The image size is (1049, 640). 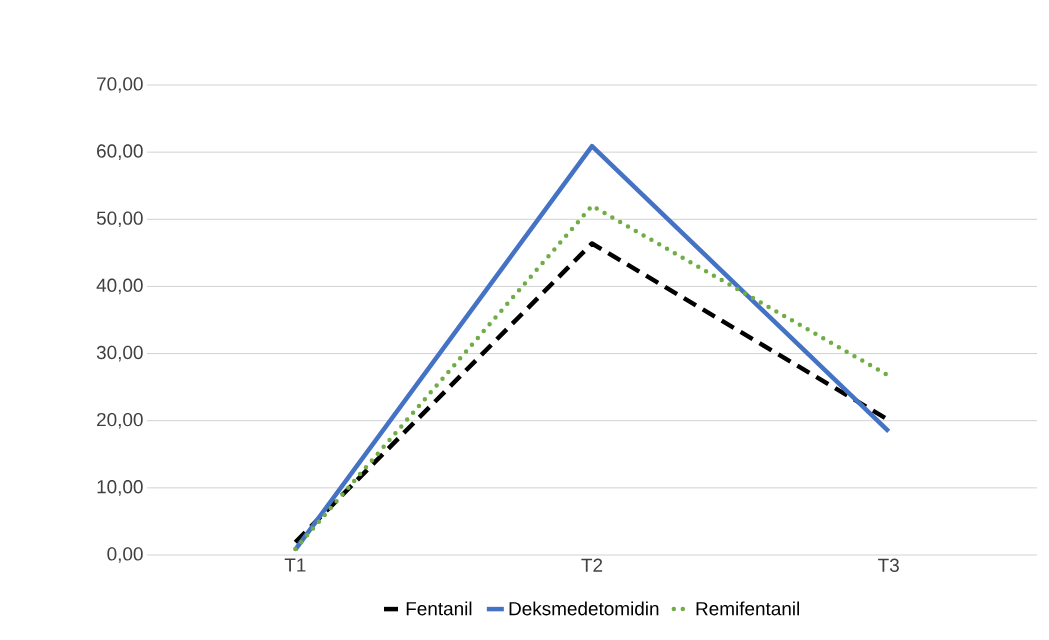 What do you see at coordinates (747, 608) in the screenshot?
I see `legend-label: Remifentanil` at bounding box center [747, 608].